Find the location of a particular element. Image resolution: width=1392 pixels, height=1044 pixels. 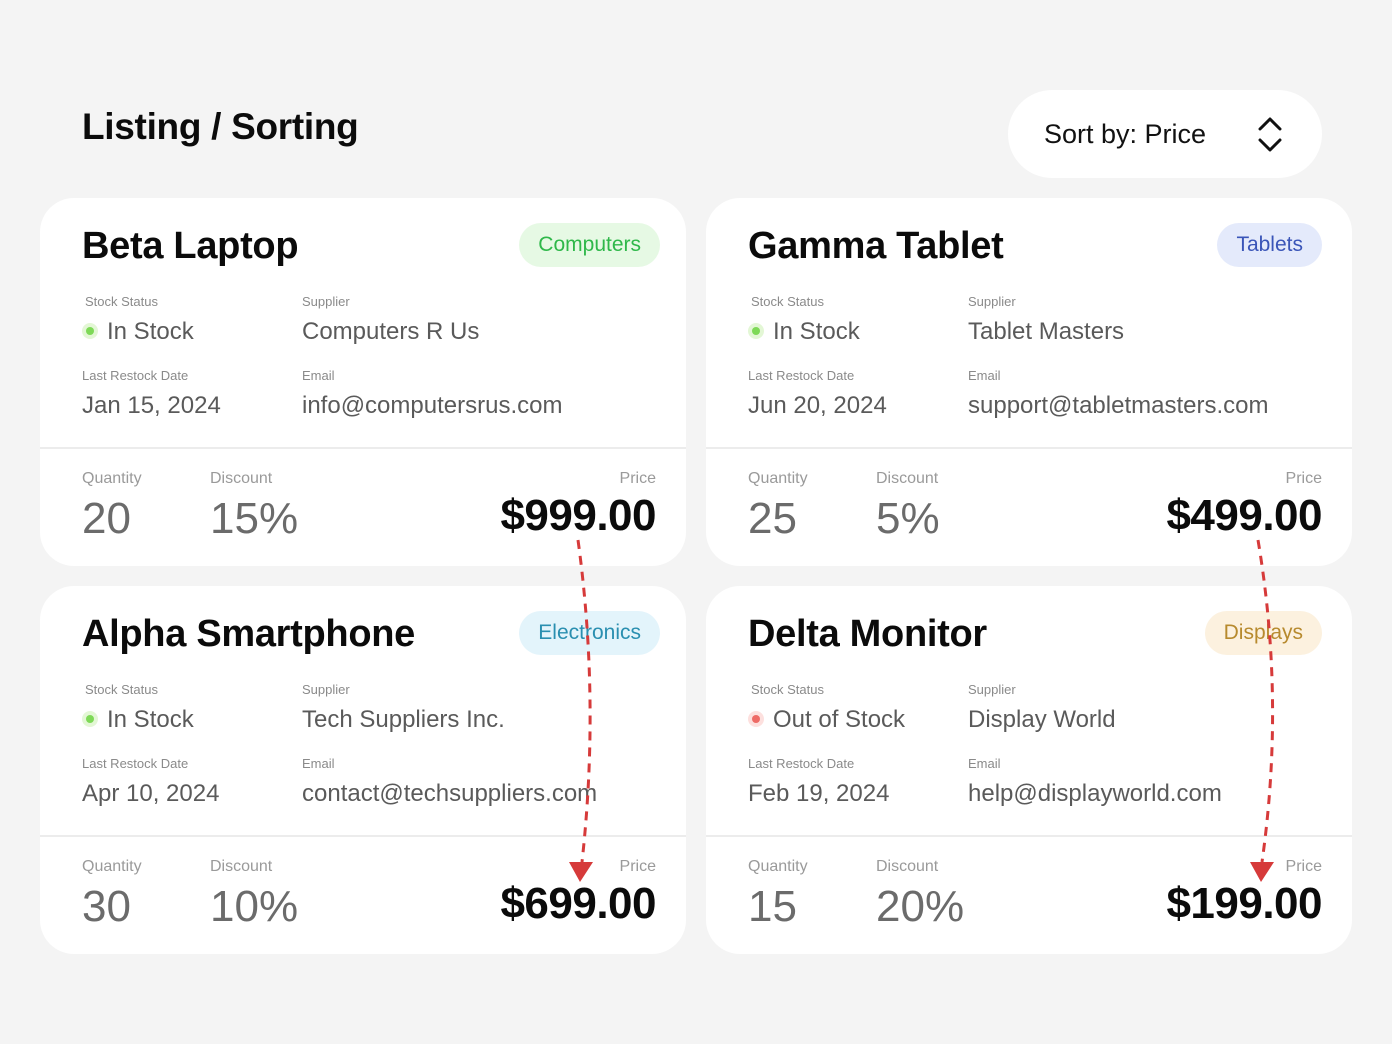

quantity-value: 25 is located at coordinates (772, 518).